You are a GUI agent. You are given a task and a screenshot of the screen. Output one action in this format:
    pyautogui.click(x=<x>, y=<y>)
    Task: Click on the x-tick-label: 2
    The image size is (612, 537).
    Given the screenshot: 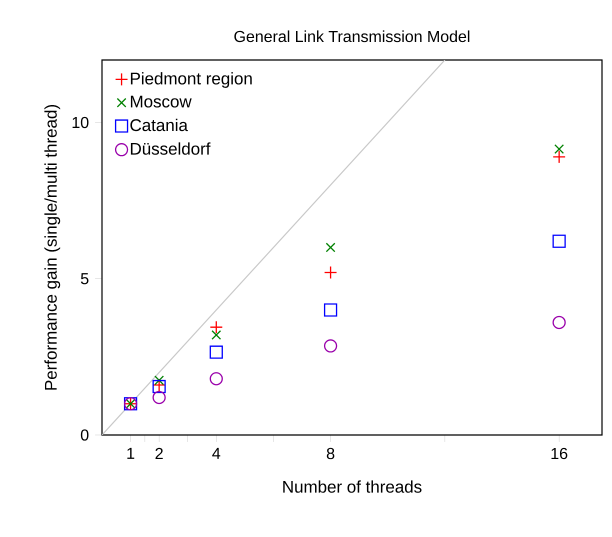 What is the action you would take?
    pyautogui.click(x=159, y=454)
    